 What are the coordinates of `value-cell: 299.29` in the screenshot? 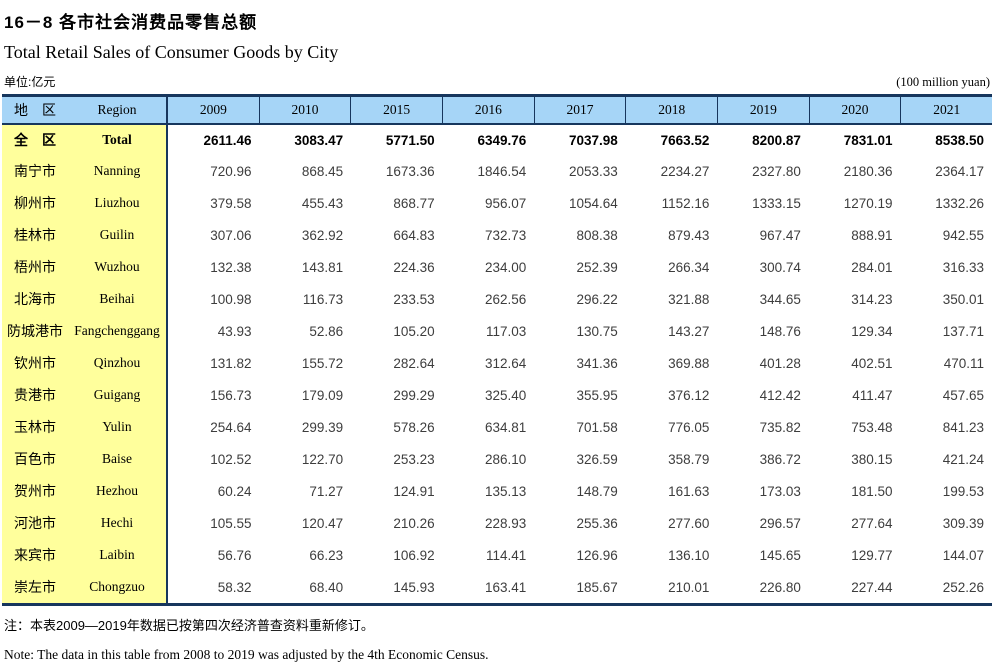 It's located at (414, 395).